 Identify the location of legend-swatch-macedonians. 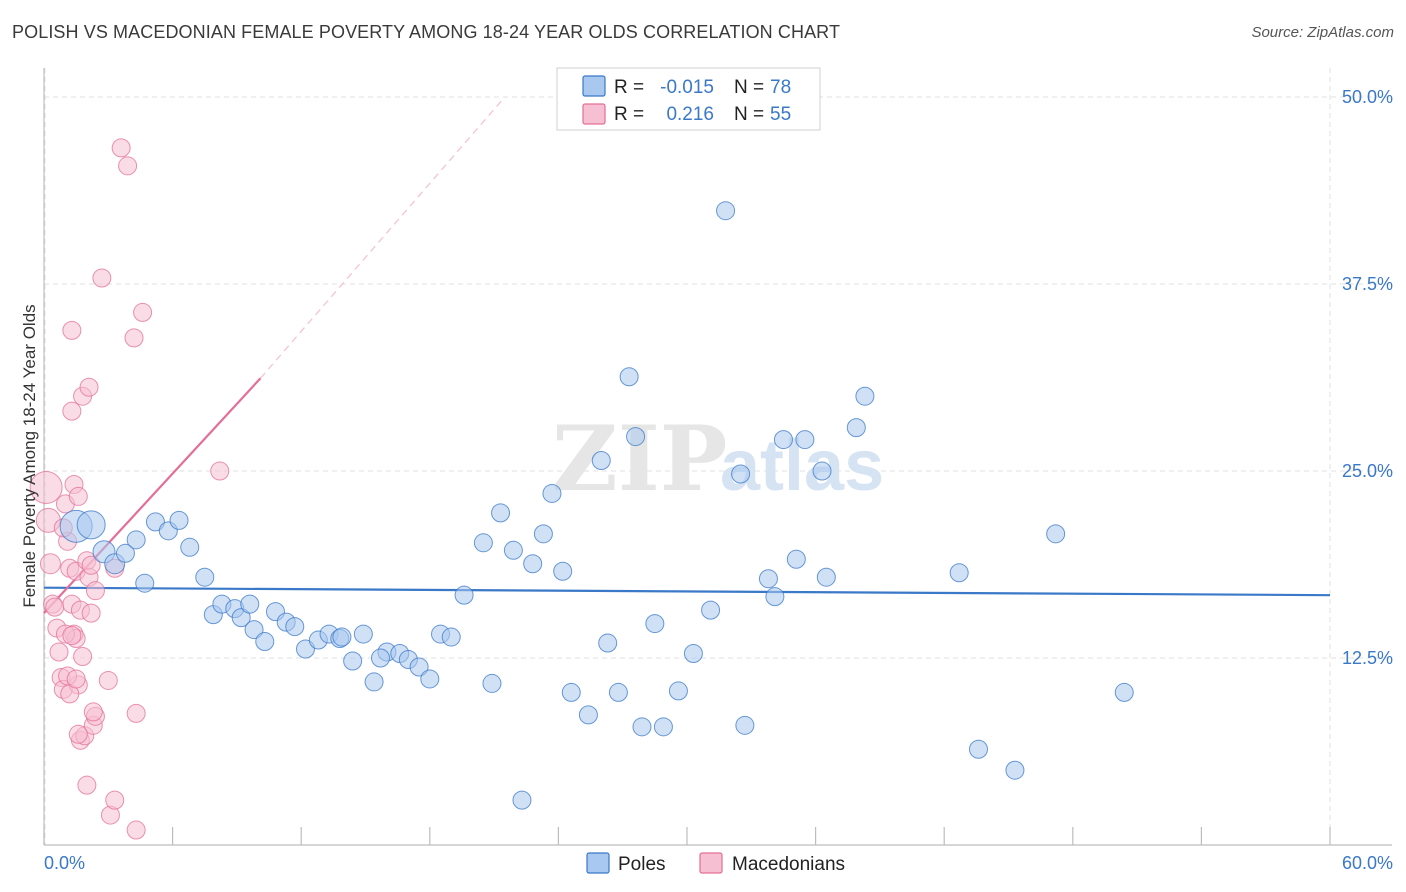
(594, 114).